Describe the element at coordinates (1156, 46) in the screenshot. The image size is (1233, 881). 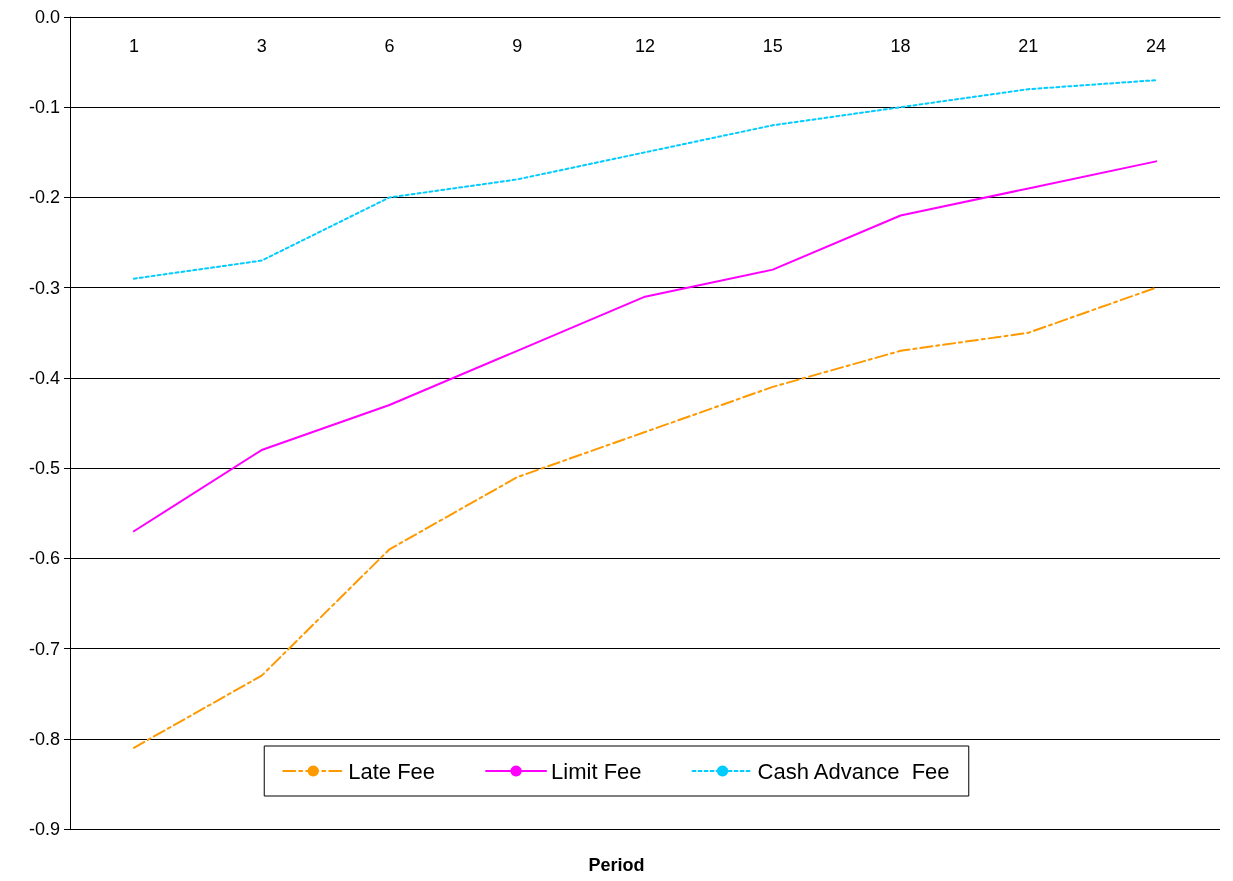
I see `x-tick-label: 24` at that location.